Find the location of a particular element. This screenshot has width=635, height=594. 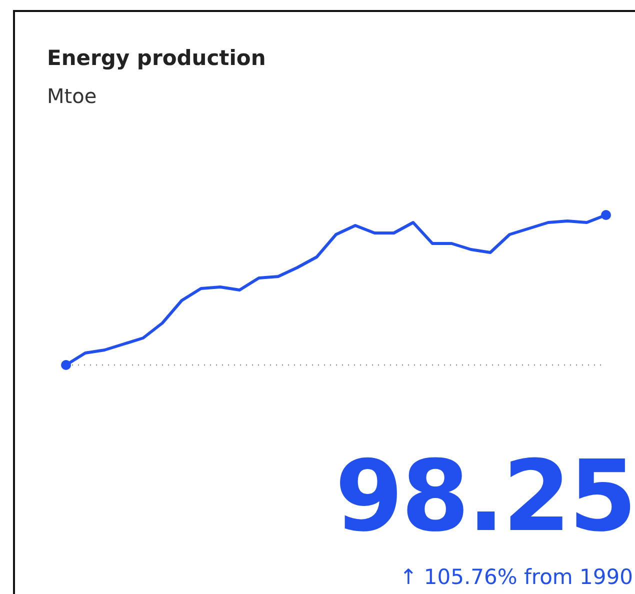

text: 98.25 is located at coordinates (485, 497).